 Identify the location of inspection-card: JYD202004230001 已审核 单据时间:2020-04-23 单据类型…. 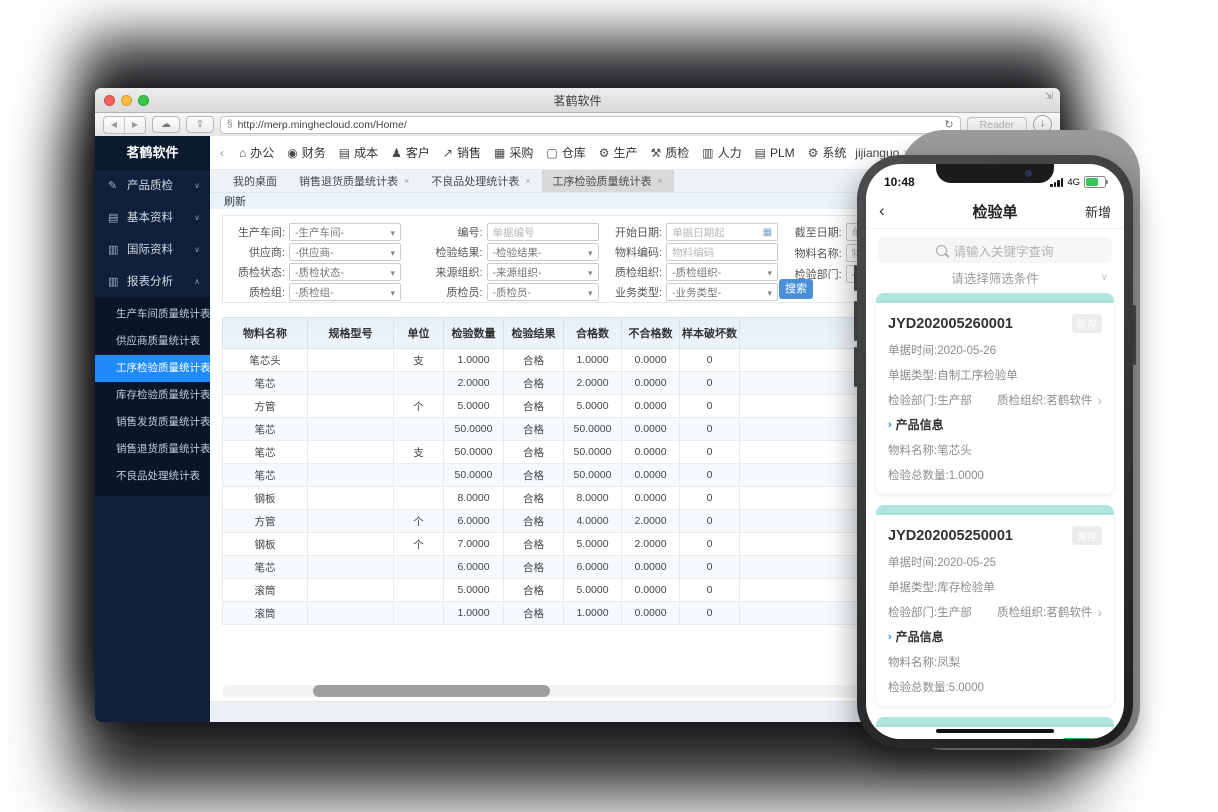
(995, 728).